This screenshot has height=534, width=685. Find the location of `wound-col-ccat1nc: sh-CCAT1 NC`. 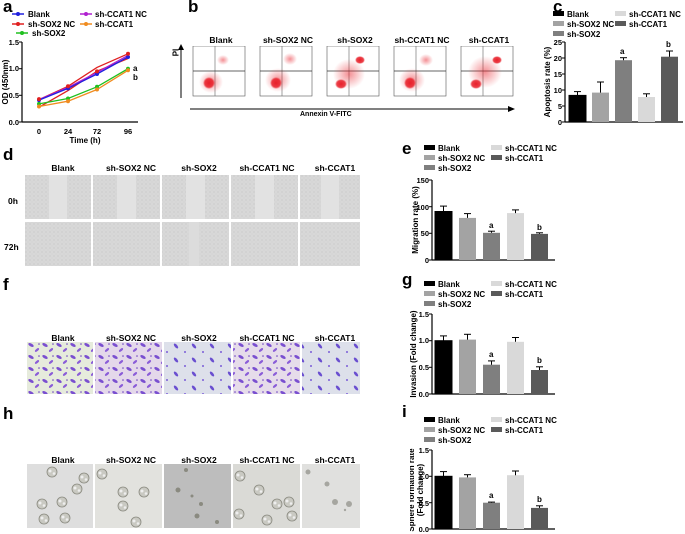

wound-col-ccat1nc: sh-CCAT1 NC is located at coordinates (267, 168).